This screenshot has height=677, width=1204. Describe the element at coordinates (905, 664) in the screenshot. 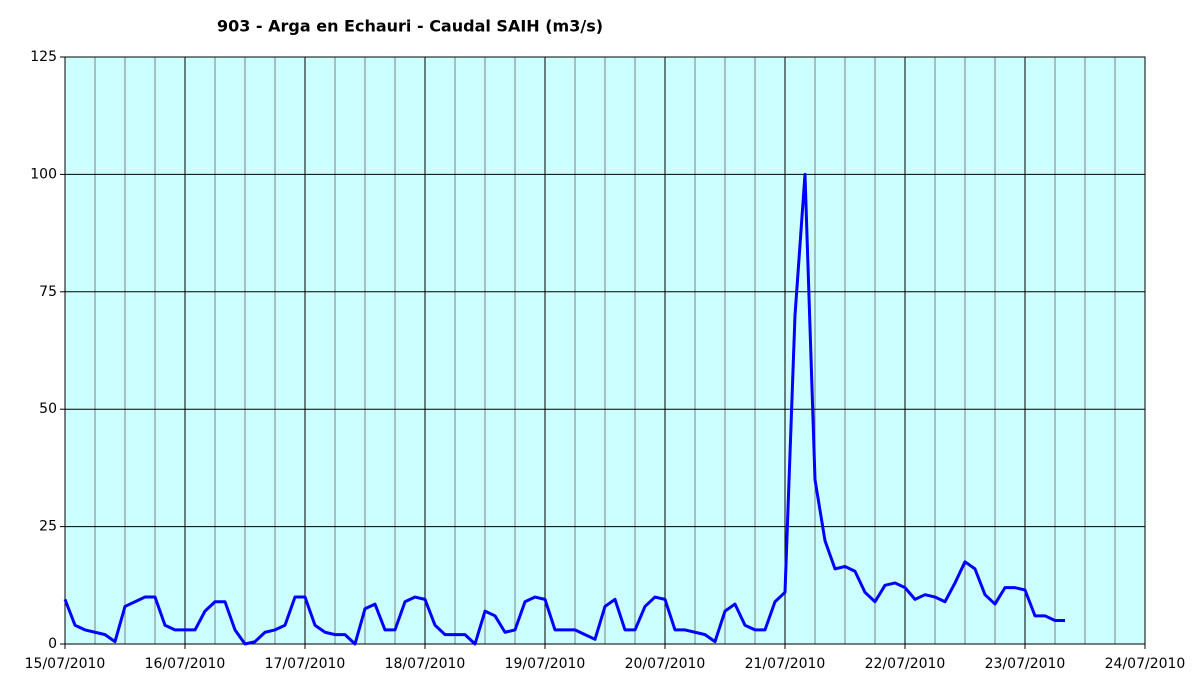

I see `x-tick-label: 22/07/2010` at that location.